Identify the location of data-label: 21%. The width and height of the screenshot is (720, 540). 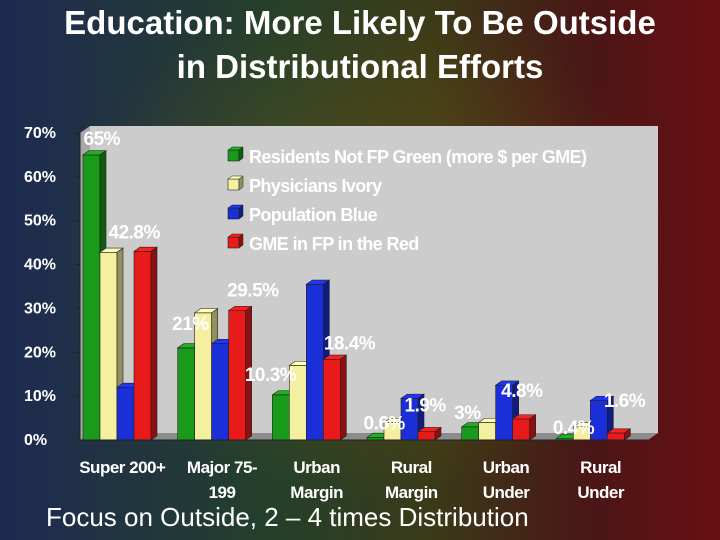
(190, 324).